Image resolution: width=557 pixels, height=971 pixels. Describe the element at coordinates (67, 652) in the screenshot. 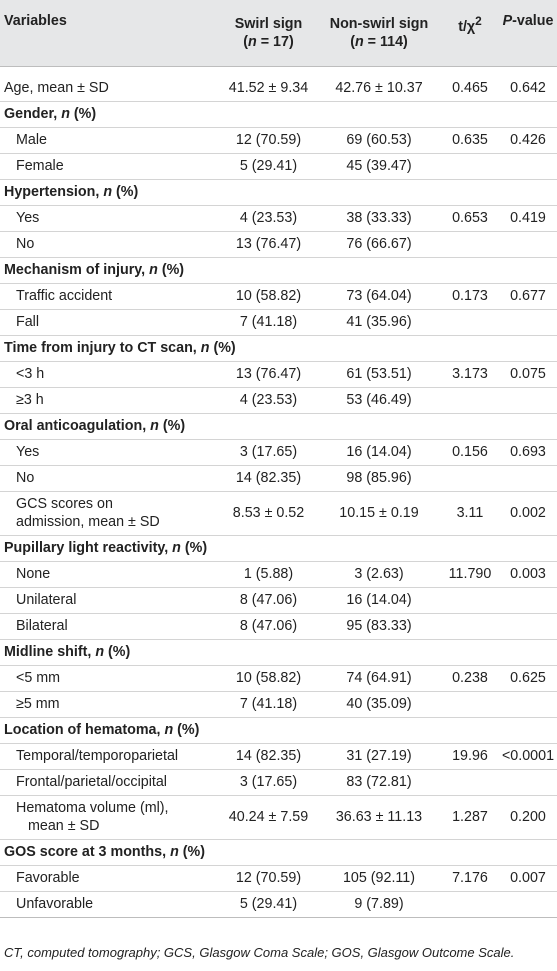

I see `section-title: Midline shift, n (%)` at that location.